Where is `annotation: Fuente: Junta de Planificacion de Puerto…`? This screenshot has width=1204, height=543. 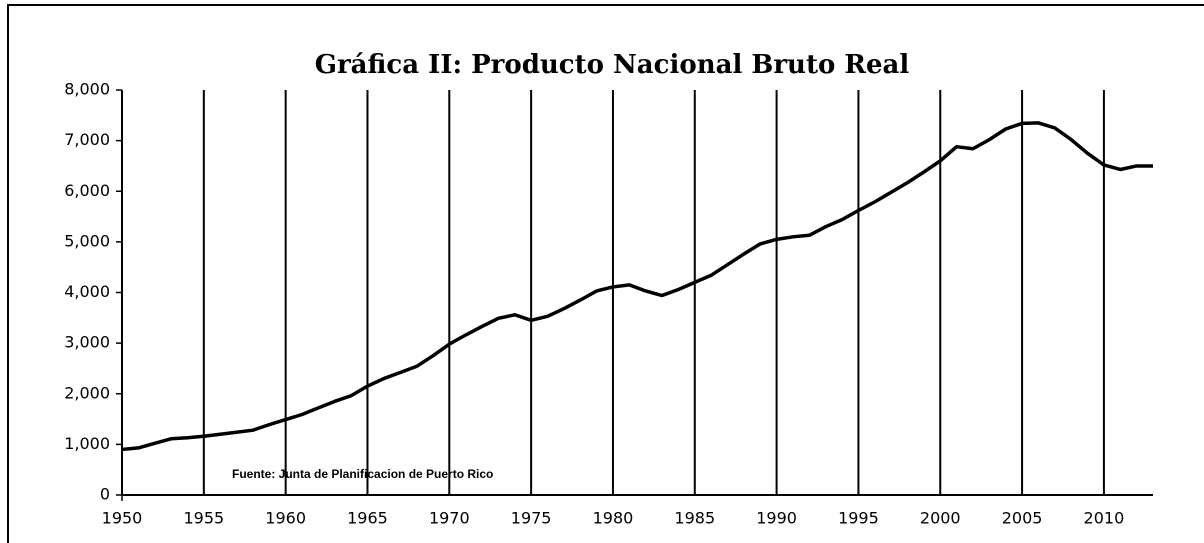 annotation: Fuente: Junta de Planificacion de Puerto… is located at coordinates (362, 474).